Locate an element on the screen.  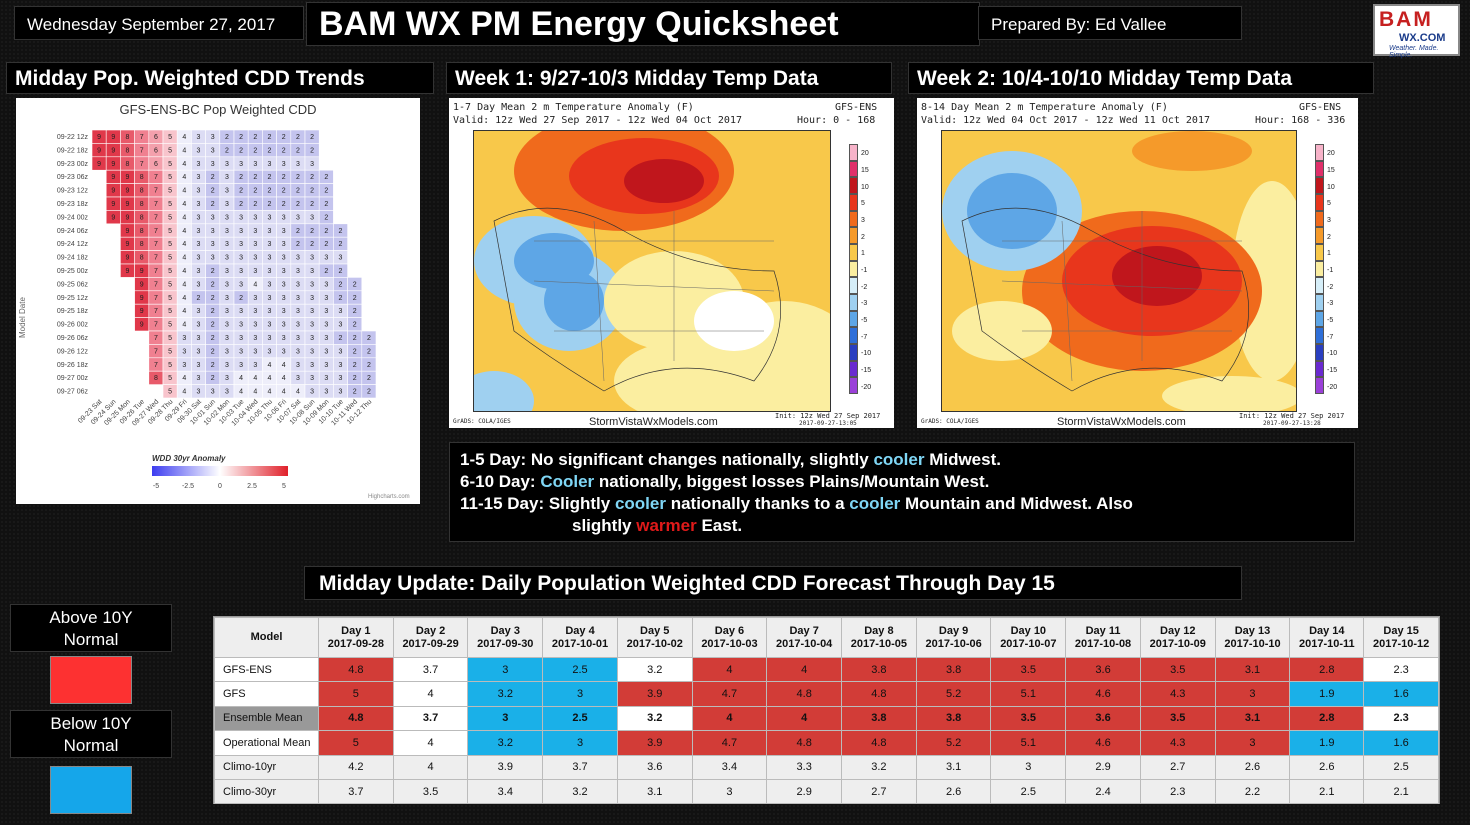
week2-map-area is located at coordinates (1119, 271).